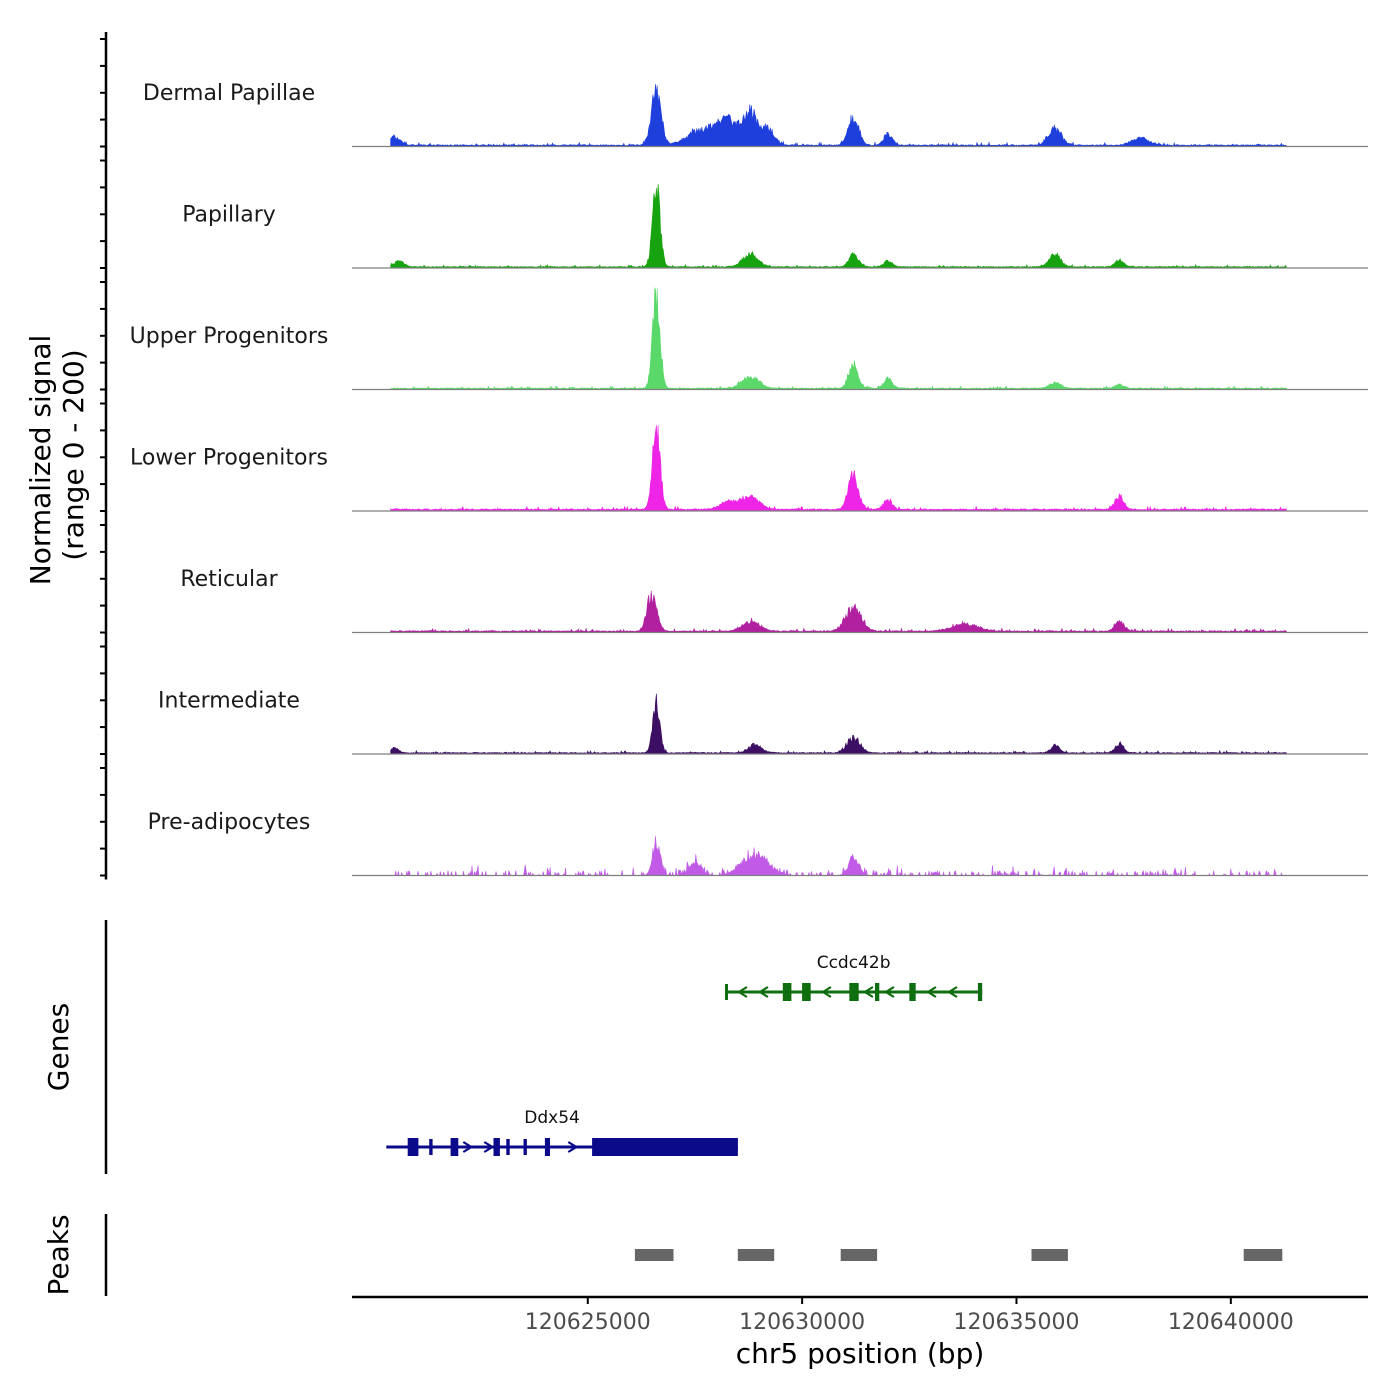 The image size is (1400, 1400). I want to click on x-tick-label: 120630000, so click(802, 1322).